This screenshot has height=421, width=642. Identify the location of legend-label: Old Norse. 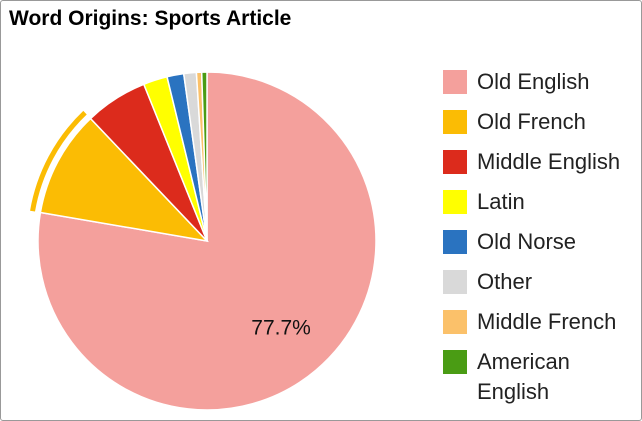
(527, 241).